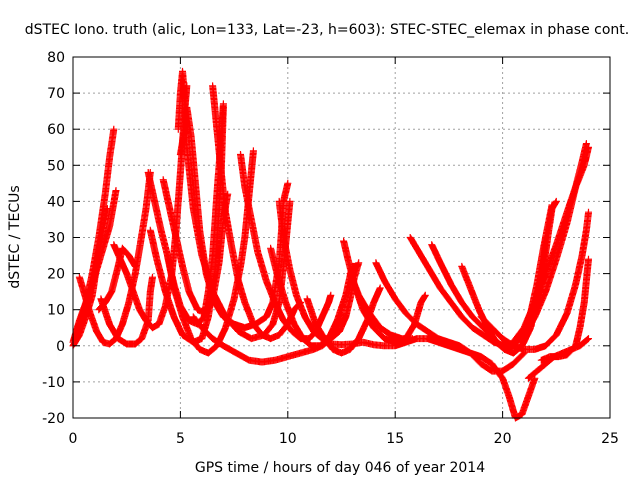 The height and width of the screenshot is (480, 640). Describe the element at coordinates (610, 439) in the screenshot. I see `x-tick-label: 25` at that location.